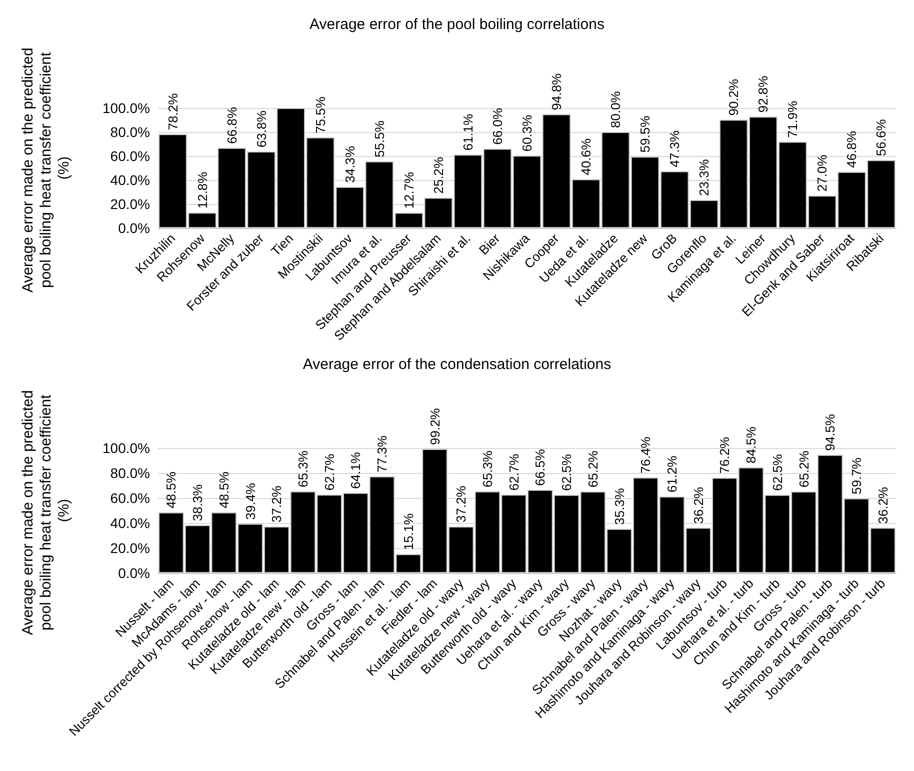 The image size is (914, 771). What do you see at coordinates (250, 501) in the screenshot?
I see `data-label: 39.4%` at bounding box center [250, 501].